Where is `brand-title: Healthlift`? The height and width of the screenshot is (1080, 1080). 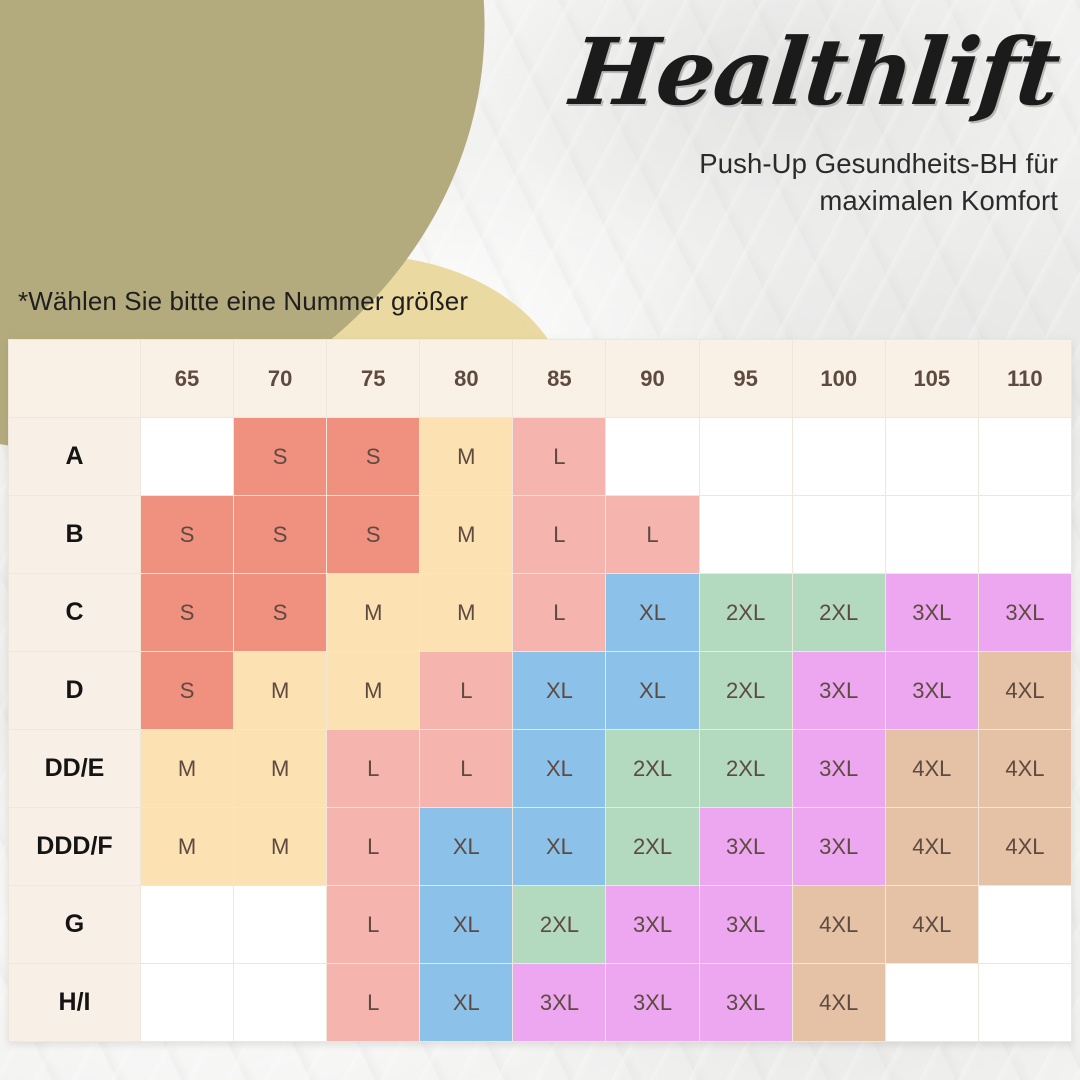
brand-title: Healthlift is located at coordinates (814, 72).